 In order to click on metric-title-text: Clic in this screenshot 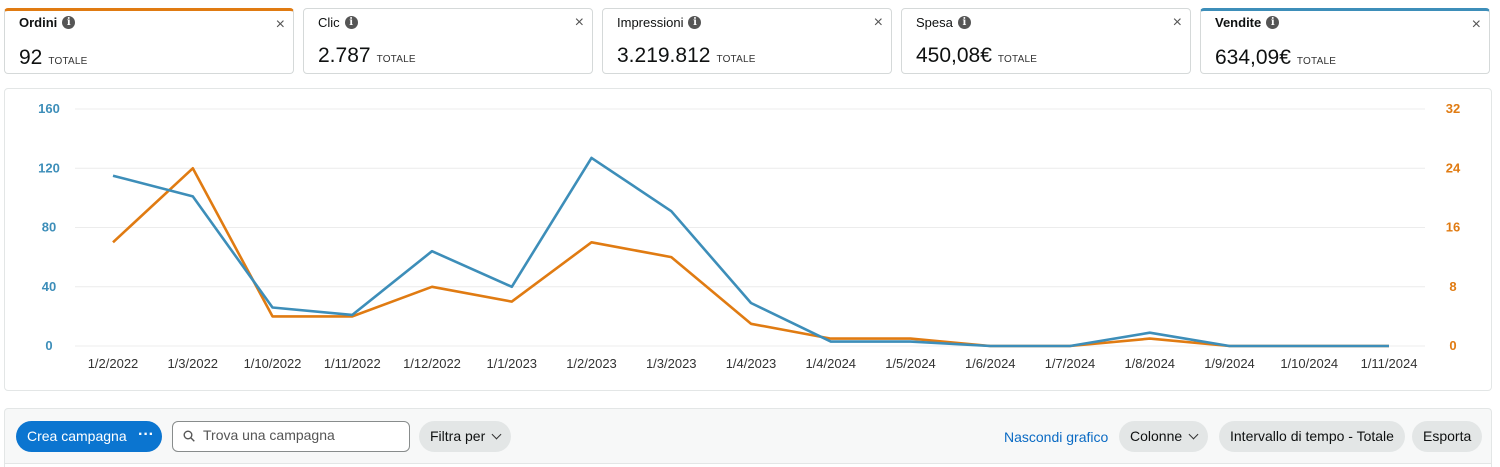, I will do `click(329, 22)`.